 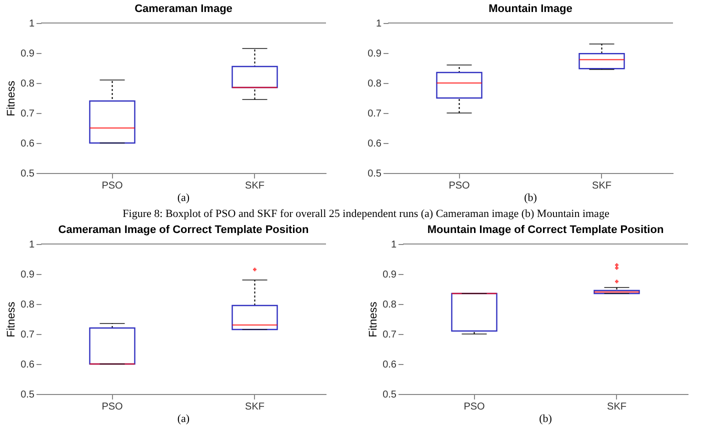 I want to click on chart-title: Cameraman Image, so click(x=183, y=9).